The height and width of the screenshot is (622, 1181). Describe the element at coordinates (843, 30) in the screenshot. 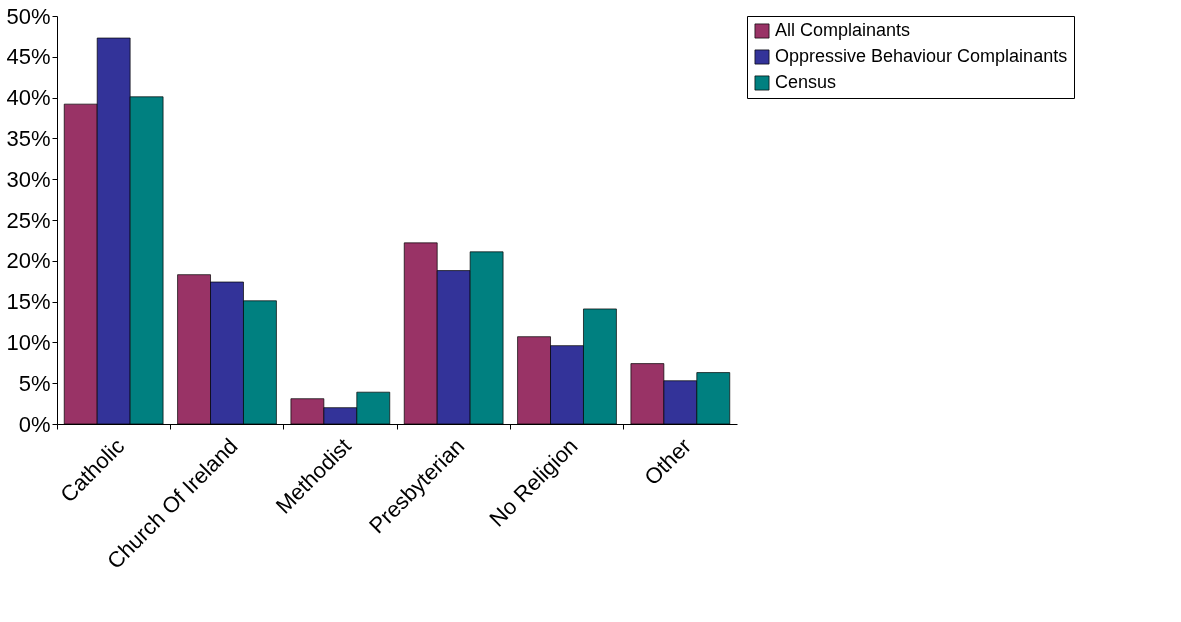

I see `legend-label: All Complainants` at that location.